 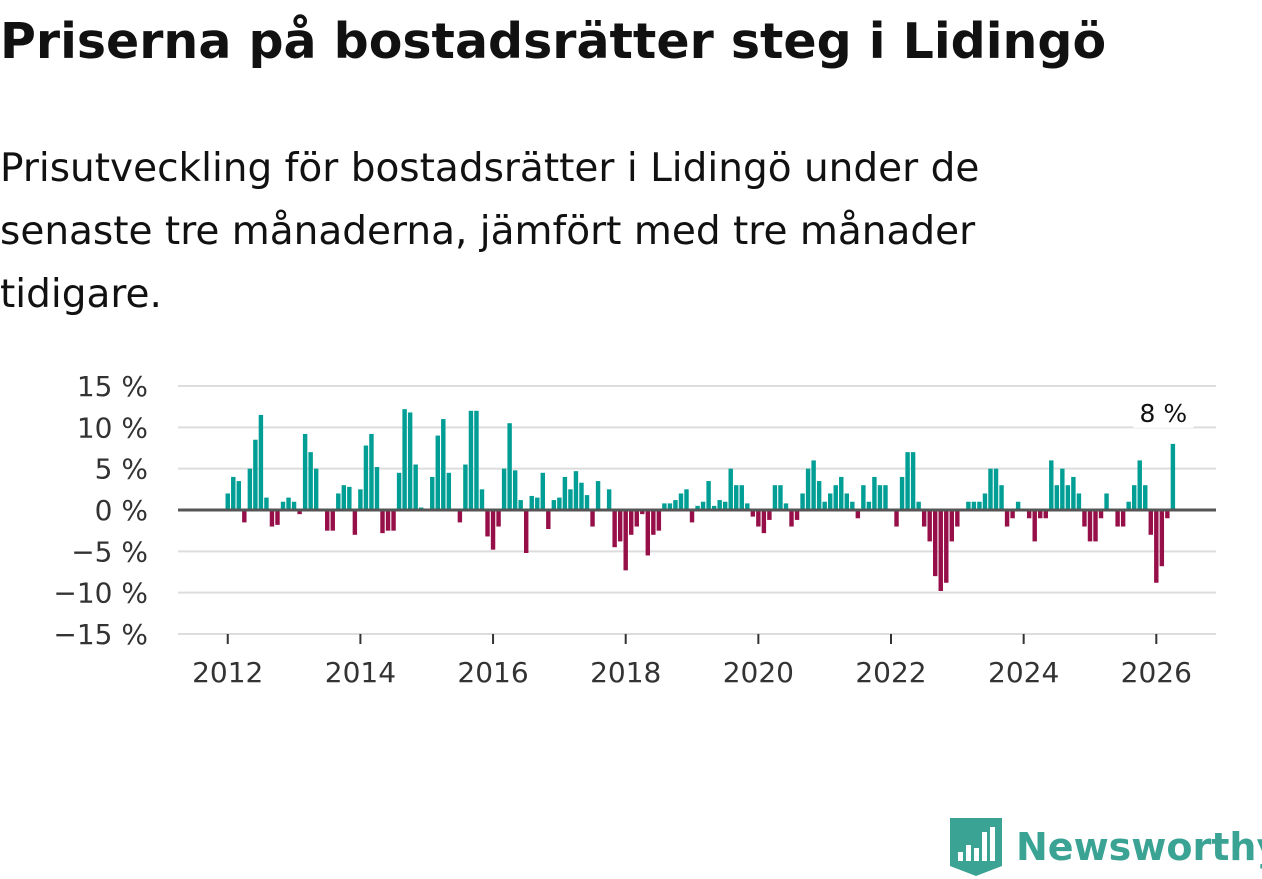 What do you see at coordinates (1139, 847) in the screenshot?
I see `newsworthy-logo-text: Newsworthy` at bounding box center [1139, 847].